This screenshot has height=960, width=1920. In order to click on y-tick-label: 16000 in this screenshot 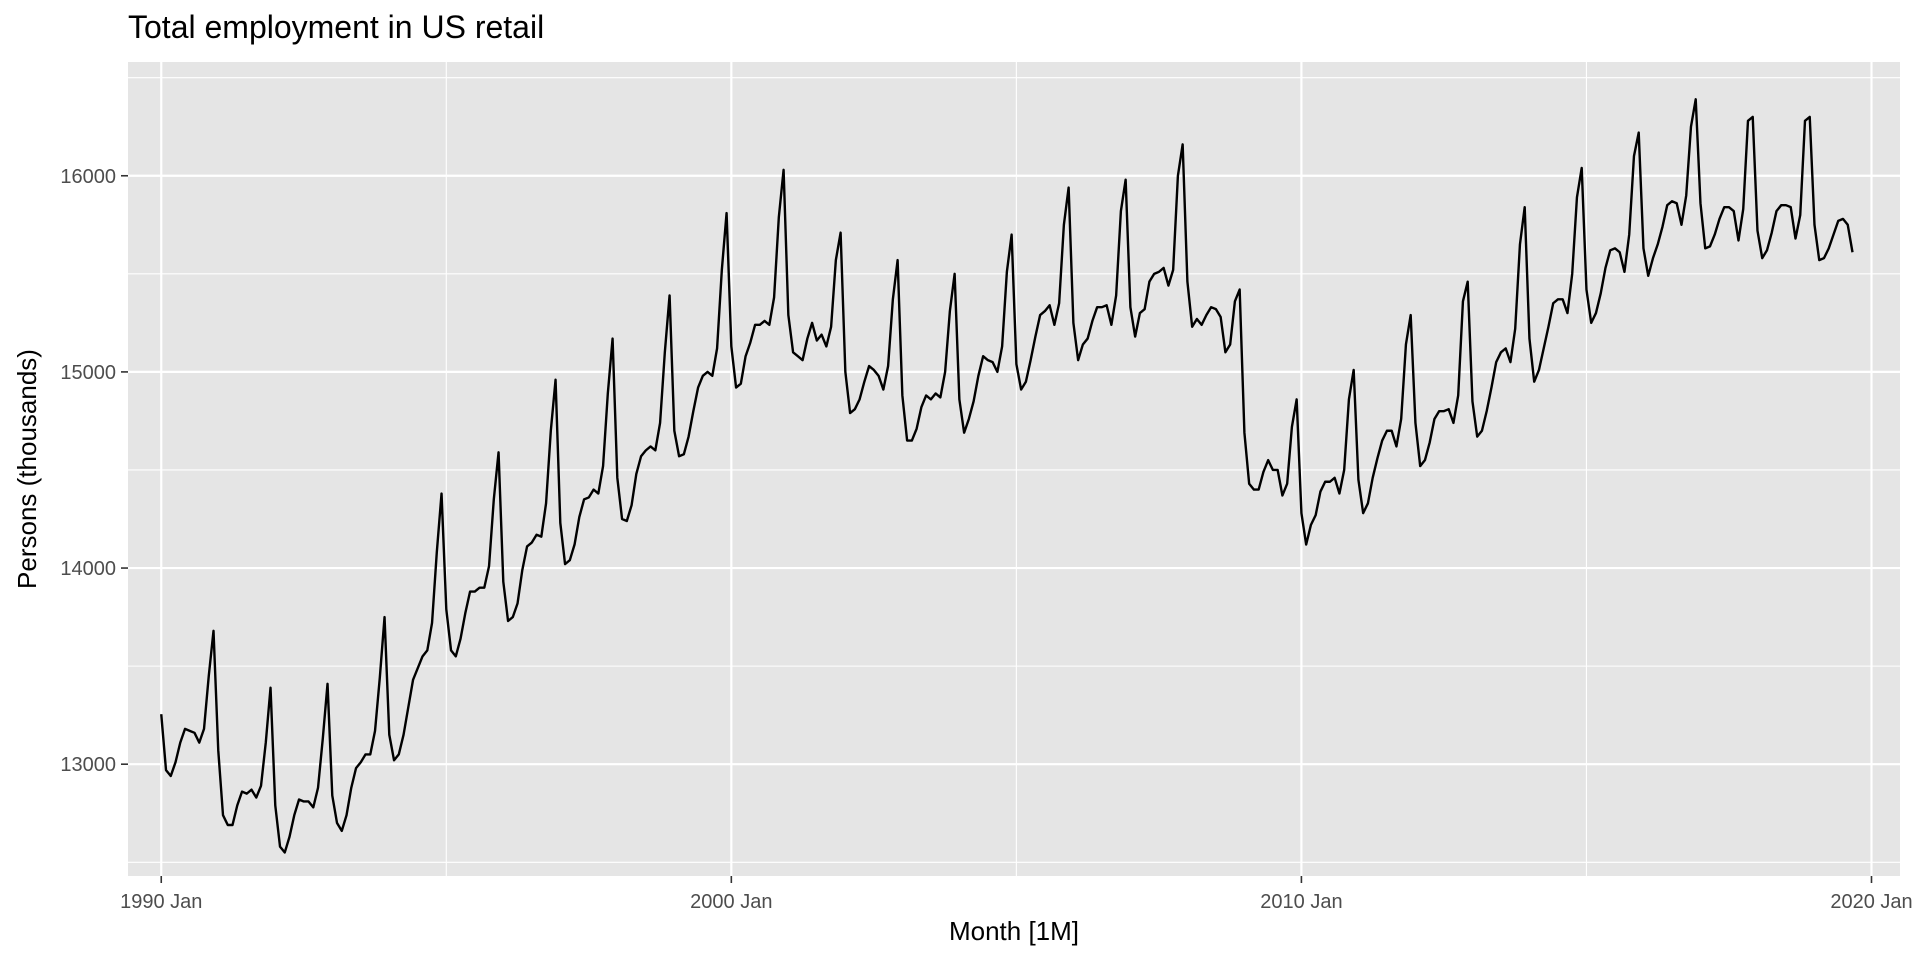, I will do `click(88, 177)`.